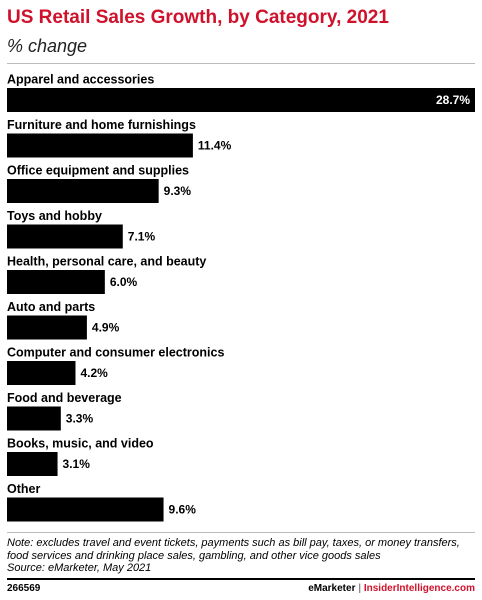 The image size is (482, 600). What do you see at coordinates (94, 373) in the screenshot?
I see `value-label: 4.2%` at bounding box center [94, 373].